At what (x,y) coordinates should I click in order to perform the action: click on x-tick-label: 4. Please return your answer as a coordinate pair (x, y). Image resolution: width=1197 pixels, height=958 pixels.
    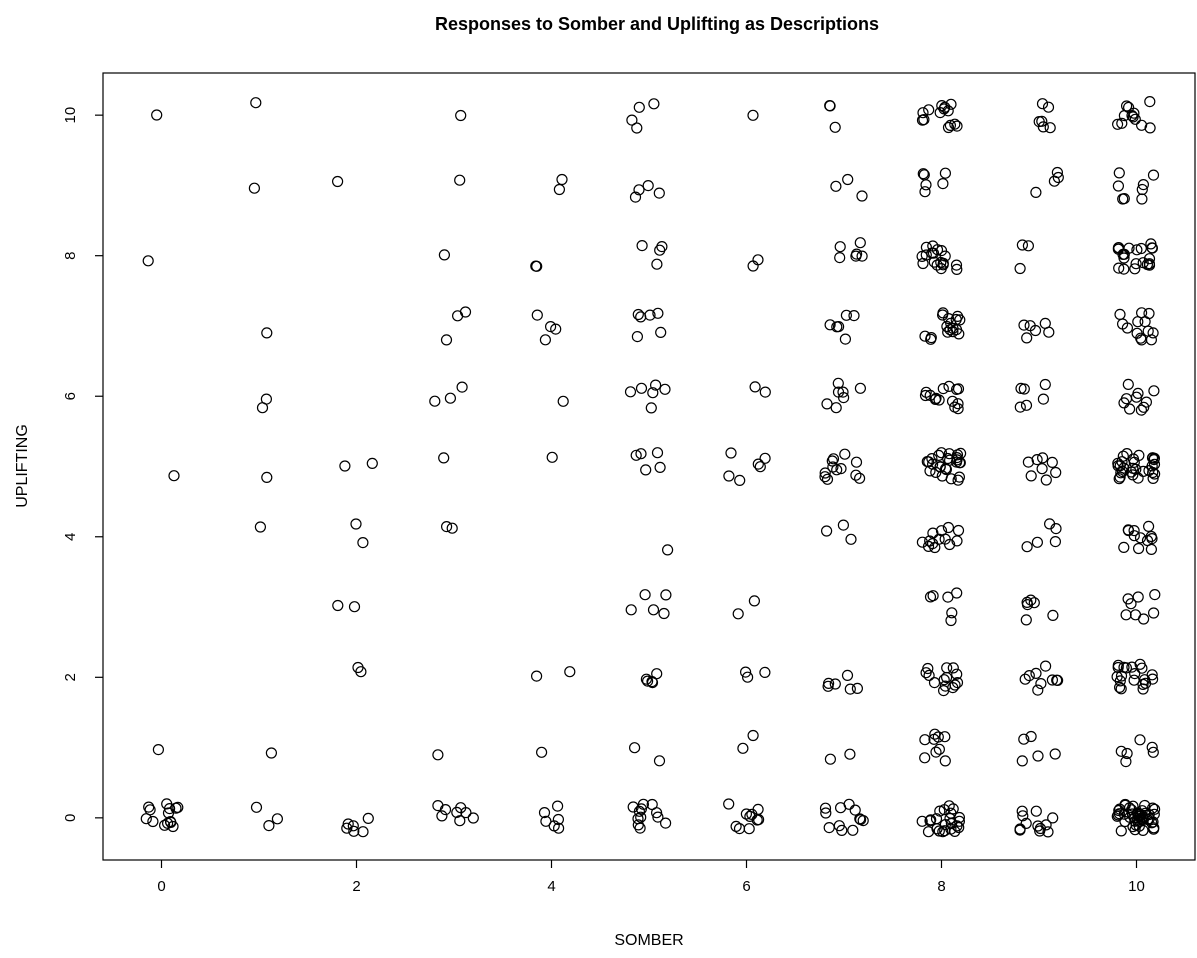
    Looking at the image, I should click on (551, 886).